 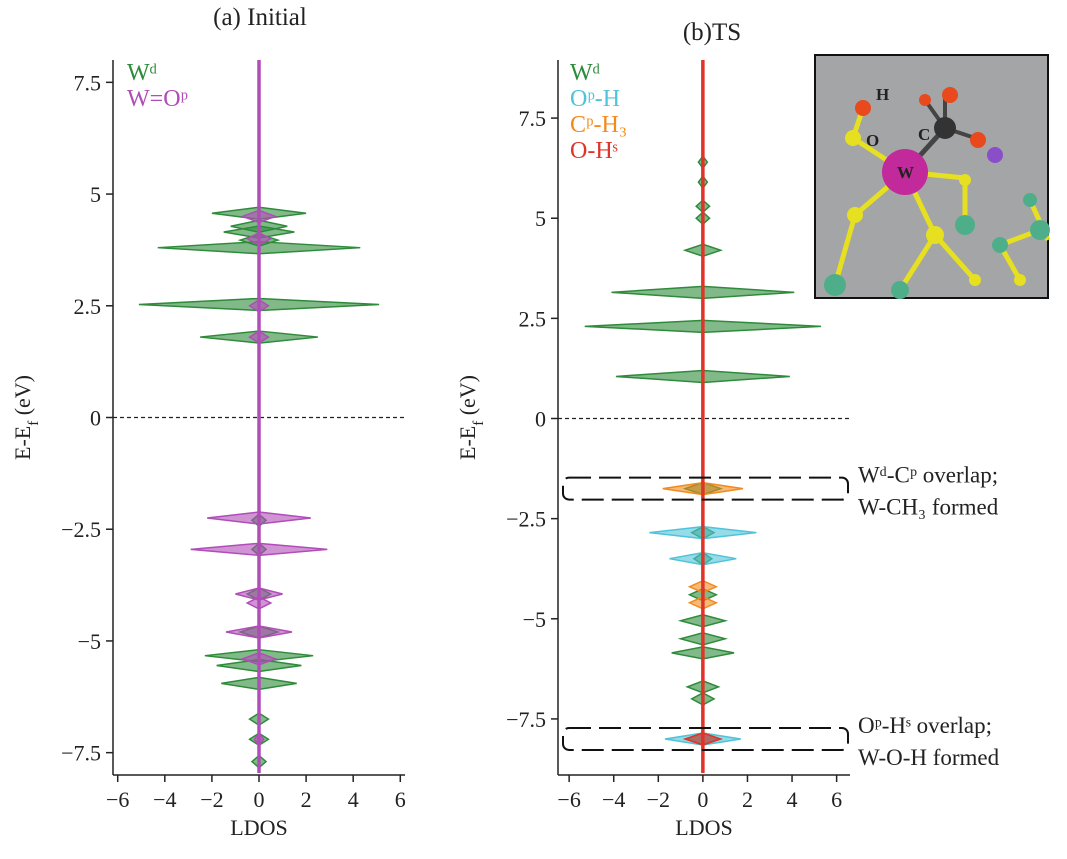 I want to click on inset-label: C, so click(x=924, y=134).